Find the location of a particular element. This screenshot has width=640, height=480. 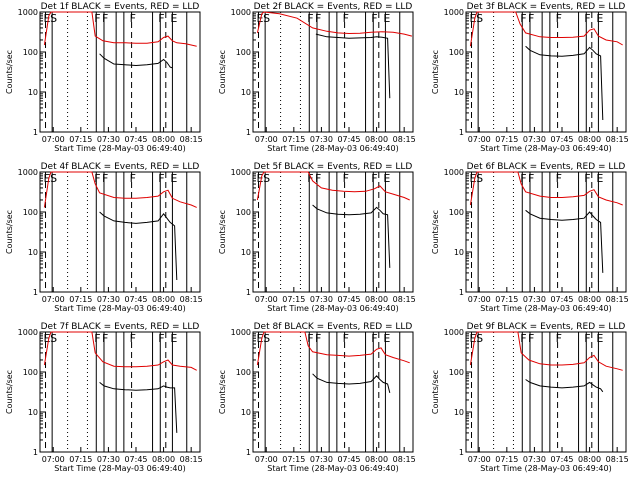

panel-title: Det 8f BLACK = Events, RED = LLD is located at coordinates (333, 327).